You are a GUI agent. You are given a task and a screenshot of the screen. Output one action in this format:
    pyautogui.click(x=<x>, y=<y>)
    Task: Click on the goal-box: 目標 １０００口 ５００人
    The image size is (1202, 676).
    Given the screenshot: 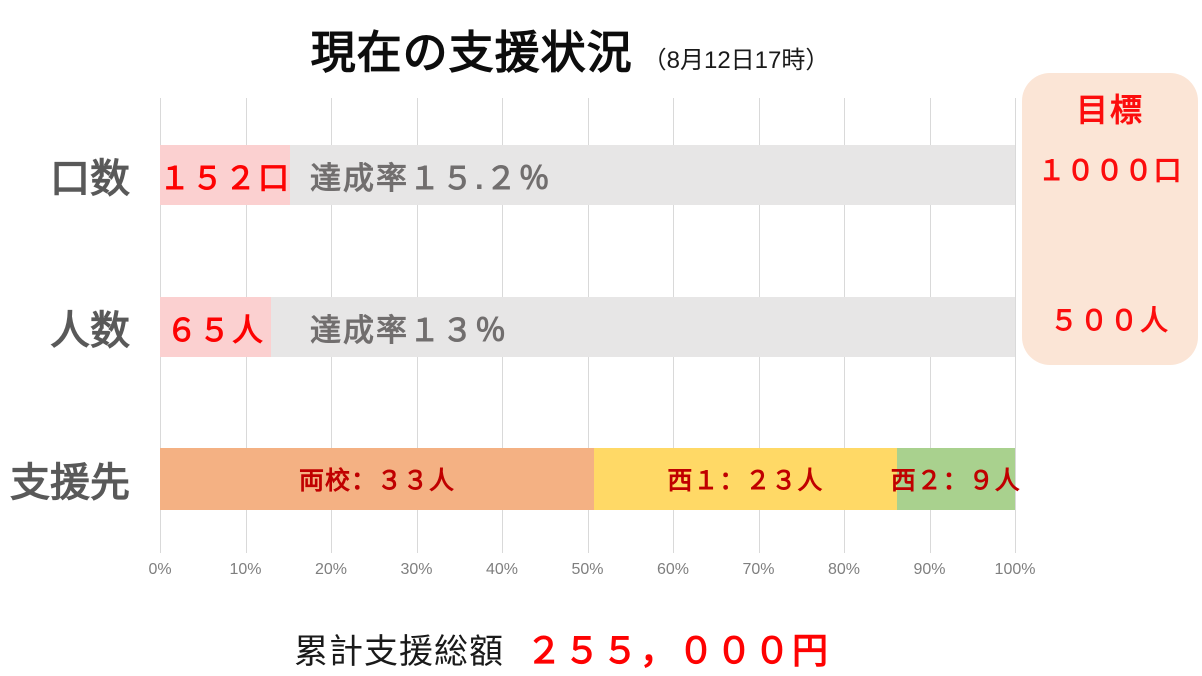 What is the action you would take?
    pyautogui.click(x=1110, y=219)
    